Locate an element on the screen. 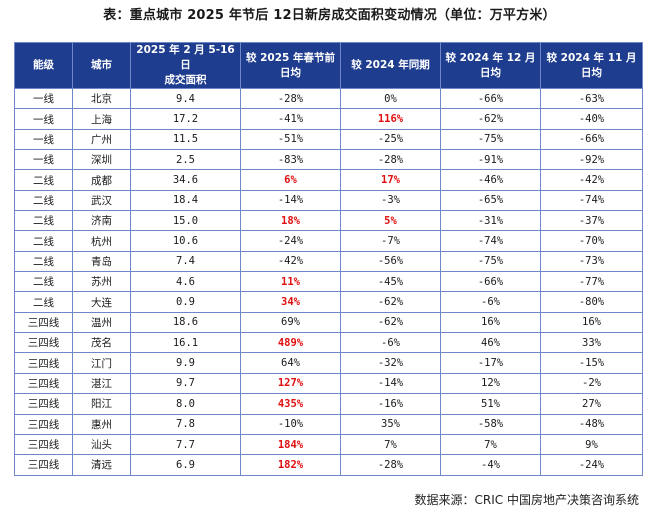  cell-area: 8.0 is located at coordinates (185, 404).